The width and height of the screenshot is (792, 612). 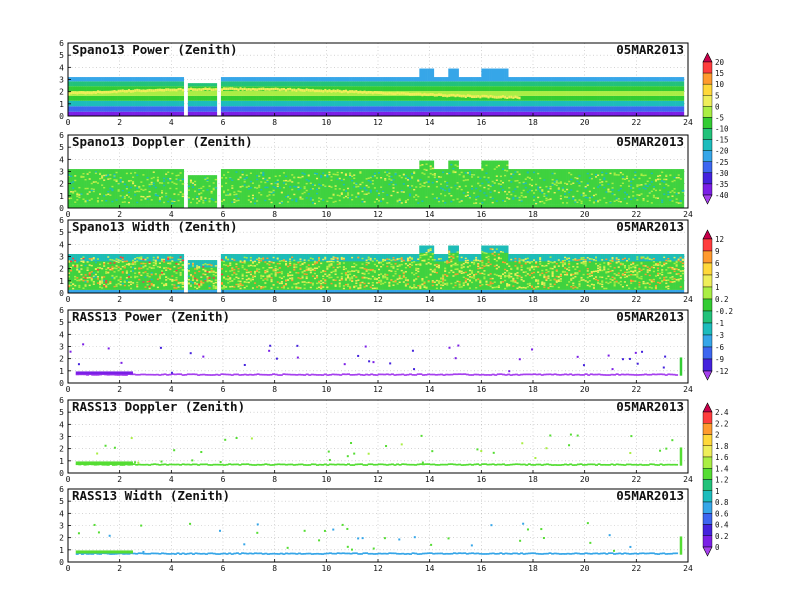 What do you see at coordinates (61, 196) in the screenshot?
I see `y-tick-label: 1` at bounding box center [61, 196].